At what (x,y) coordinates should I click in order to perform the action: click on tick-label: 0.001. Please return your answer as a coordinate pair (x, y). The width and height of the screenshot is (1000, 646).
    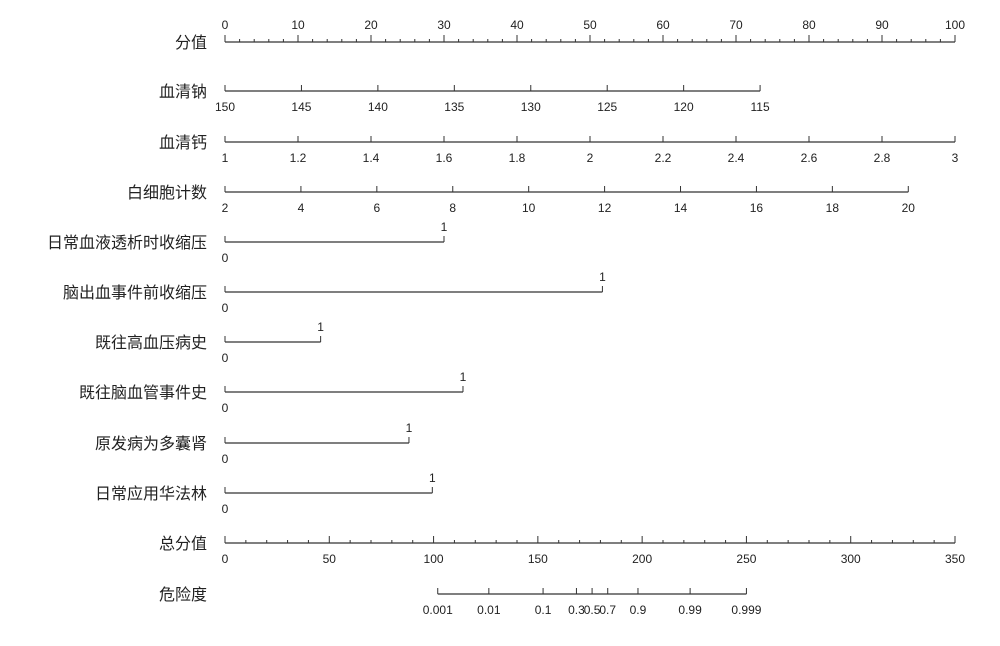
    Looking at the image, I should click on (438, 610).